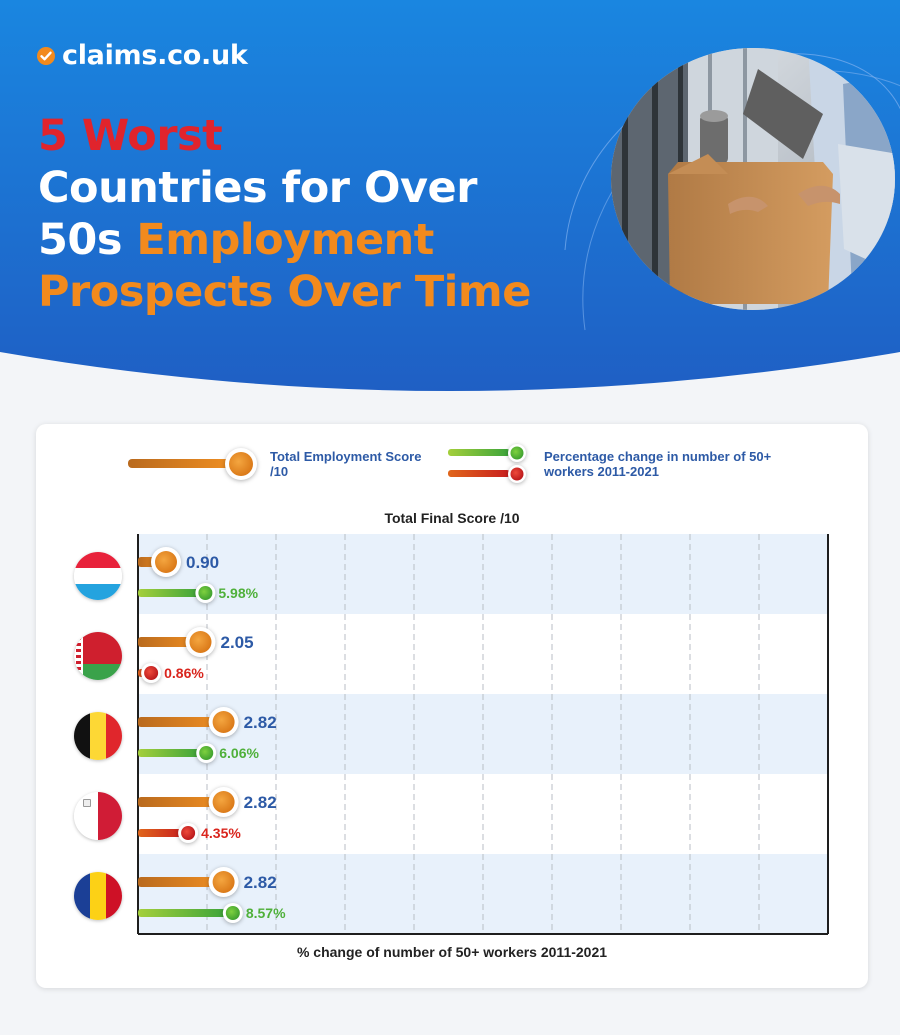  Describe the element at coordinates (479, 452) in the screenshot. I see `legend-positive-bar` at that location.